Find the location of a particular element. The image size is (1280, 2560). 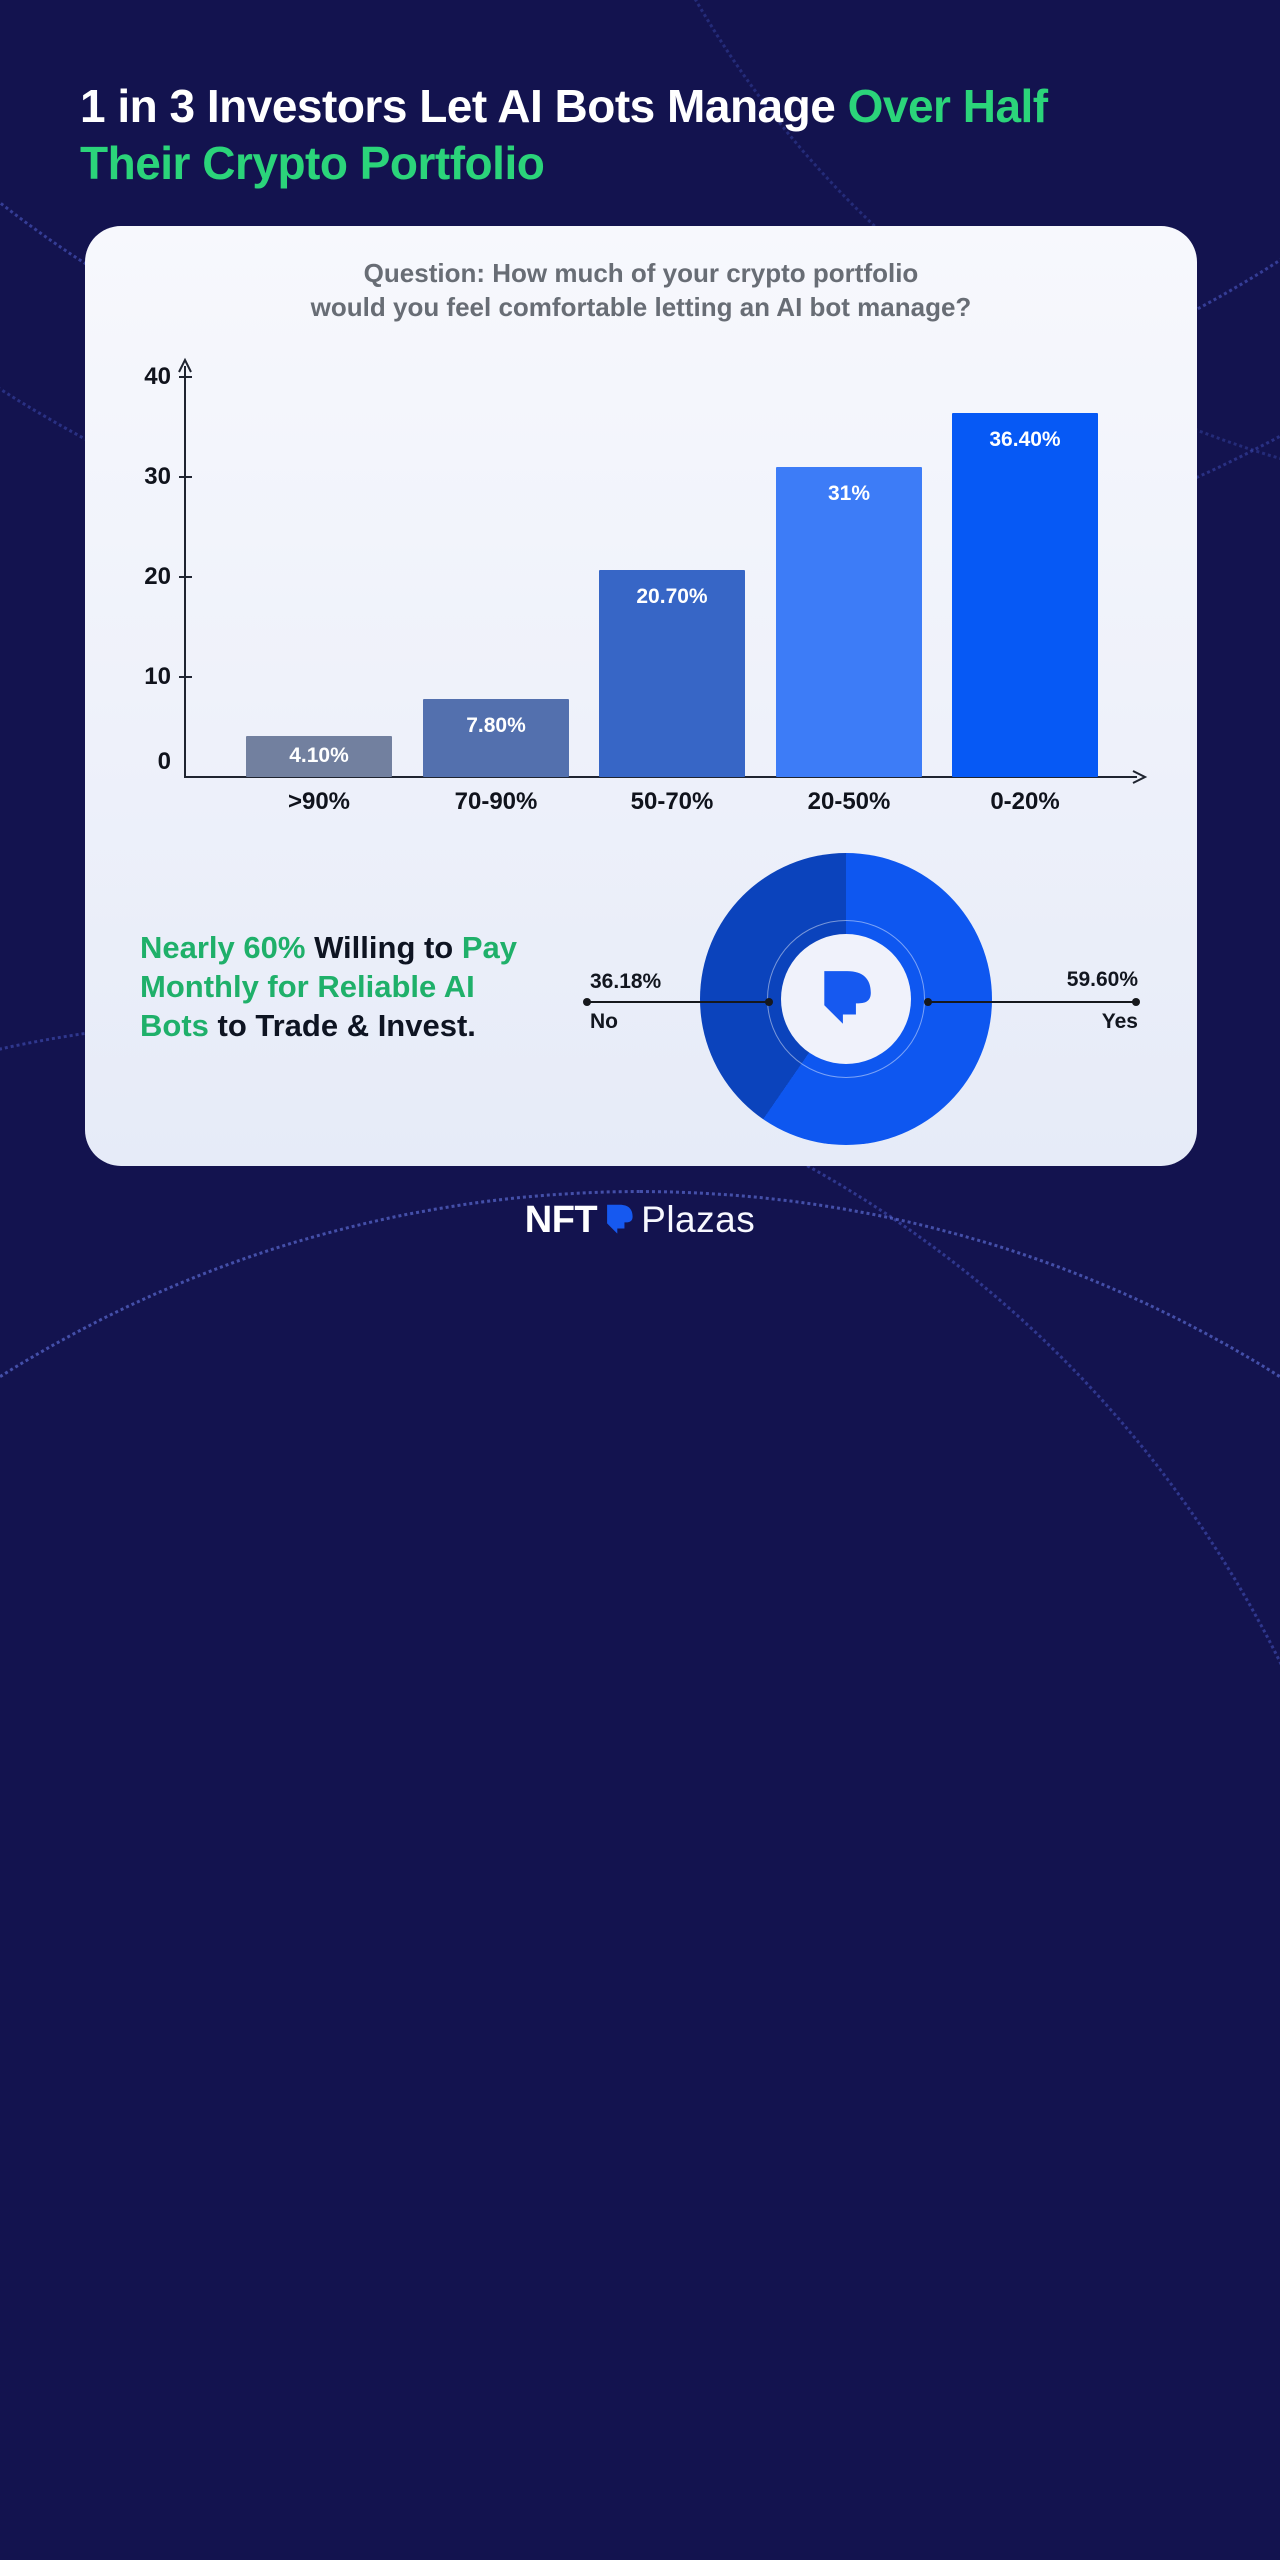

bar-chart-axes is located at coordinates (663, 570).